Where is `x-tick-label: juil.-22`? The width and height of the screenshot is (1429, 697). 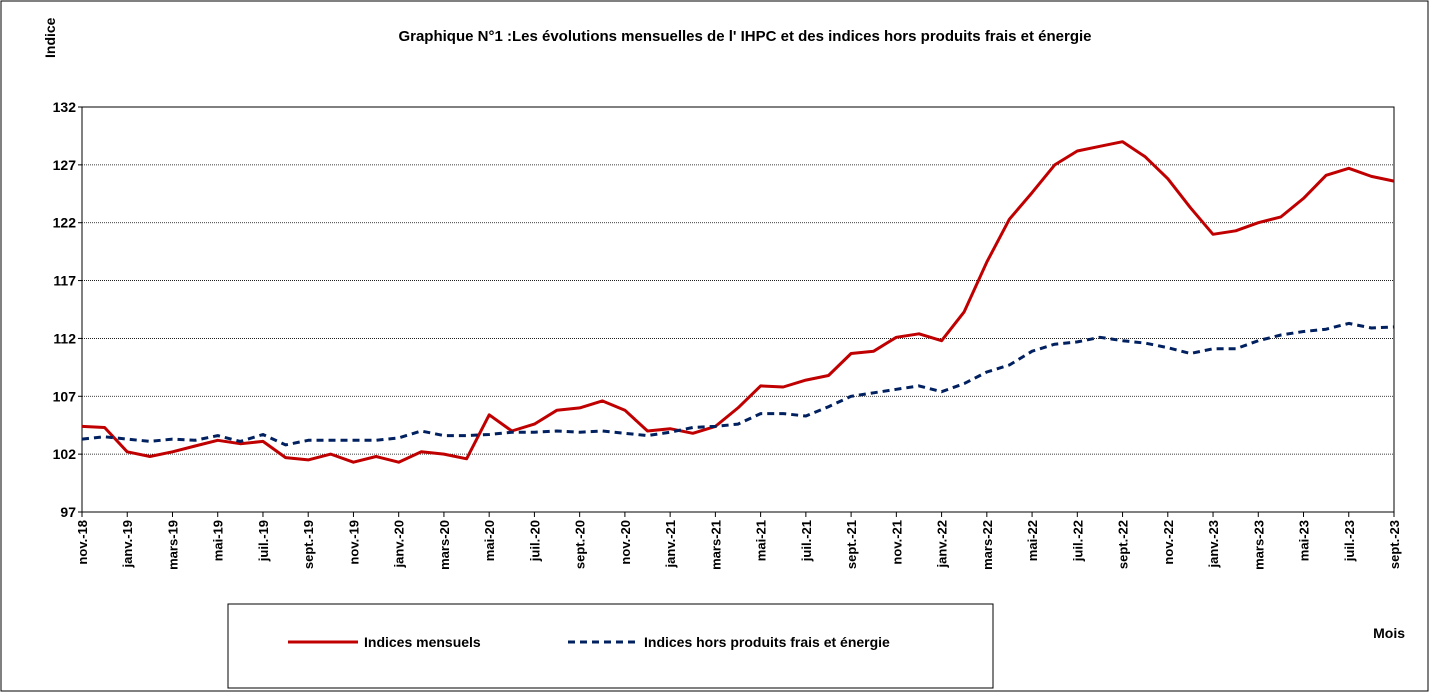
x-tick-label: juil.-22 is located at coordinates (1077, 541).